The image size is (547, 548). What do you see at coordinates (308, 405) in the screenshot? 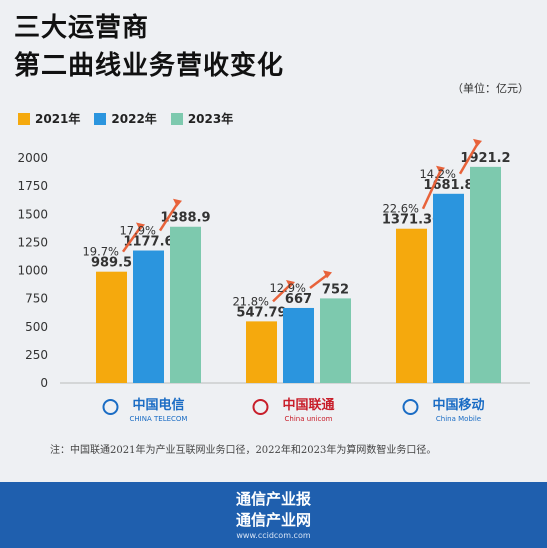
I see `category-label: 中国联通` at bounding box center [308, 405].